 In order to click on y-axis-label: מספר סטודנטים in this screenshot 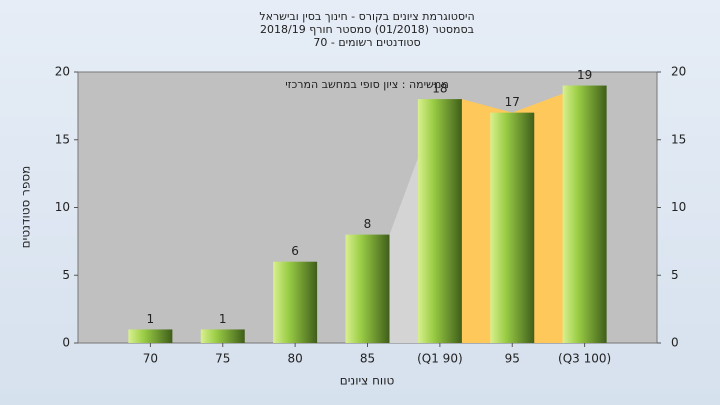, I will do `click(26, 207)`.